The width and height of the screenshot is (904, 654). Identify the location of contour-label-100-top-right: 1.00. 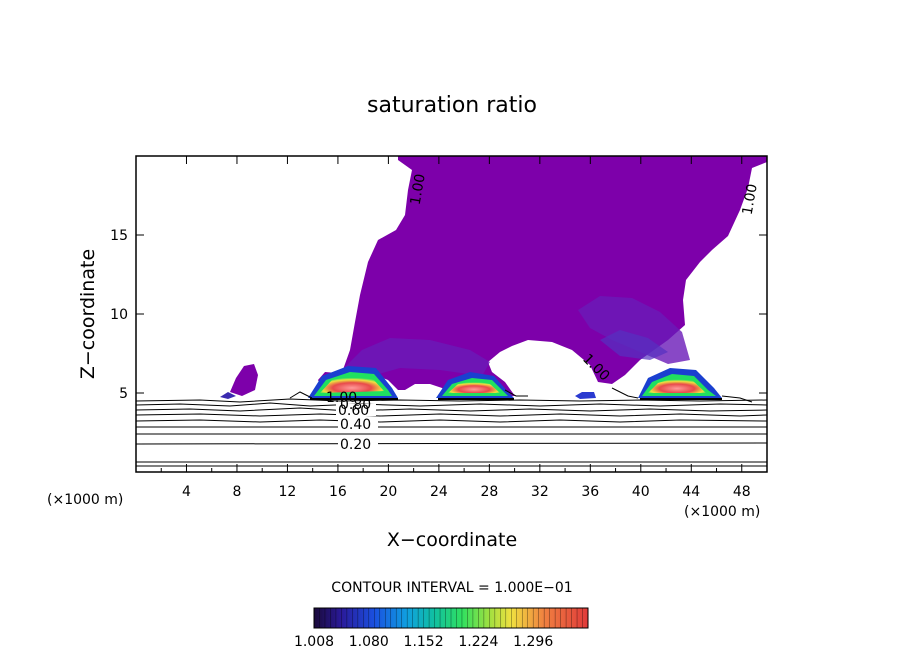
(750, 199).